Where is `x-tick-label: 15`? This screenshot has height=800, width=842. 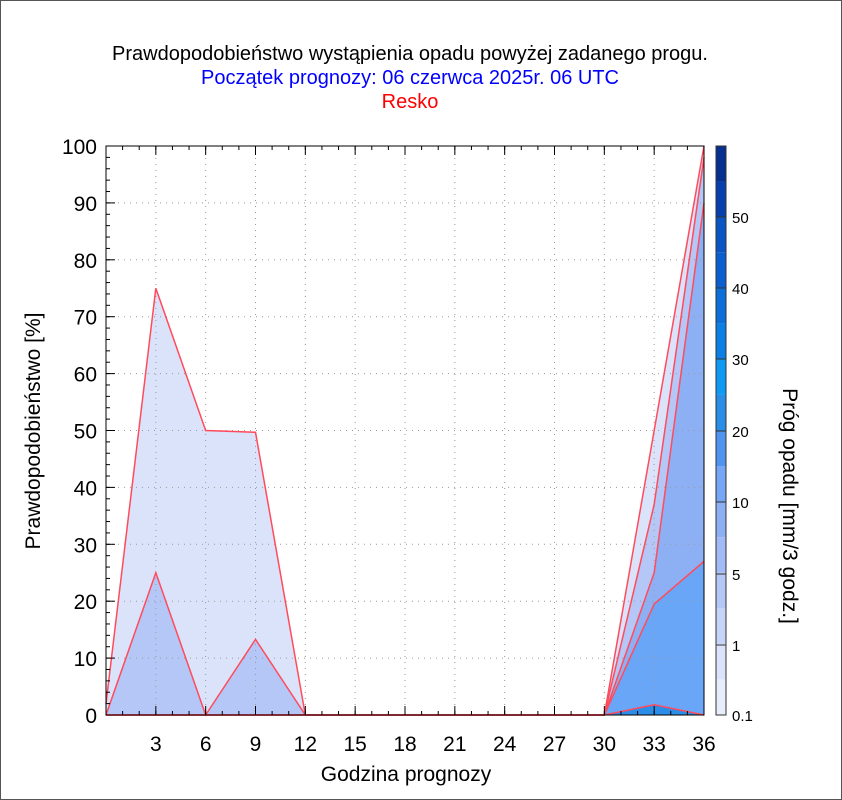 x-tick-label: 15 is located at coordinates (354, 744).